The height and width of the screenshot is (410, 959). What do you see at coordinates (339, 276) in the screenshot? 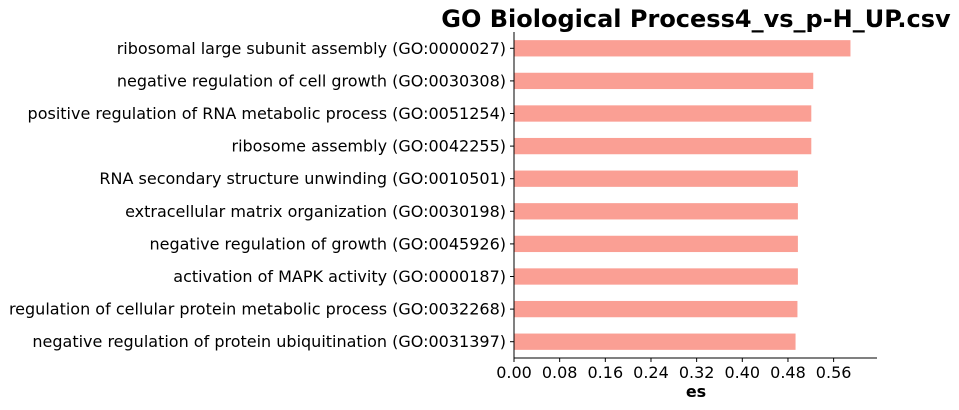
I see `category-label: activation of MAPK activity (GO:0000187)` at bounding box center [339, 276].